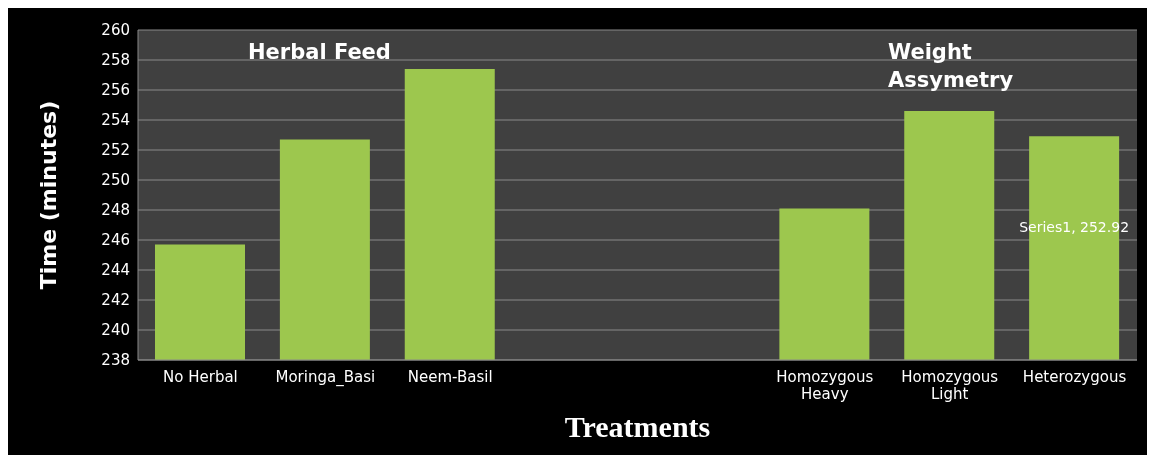 This screenshot has width=1155, height=463. What do you see at coordinates (450, 377) in the screenshot?
I see `x-tick-label: Neem-Basil` at bounding box center [450, 377].